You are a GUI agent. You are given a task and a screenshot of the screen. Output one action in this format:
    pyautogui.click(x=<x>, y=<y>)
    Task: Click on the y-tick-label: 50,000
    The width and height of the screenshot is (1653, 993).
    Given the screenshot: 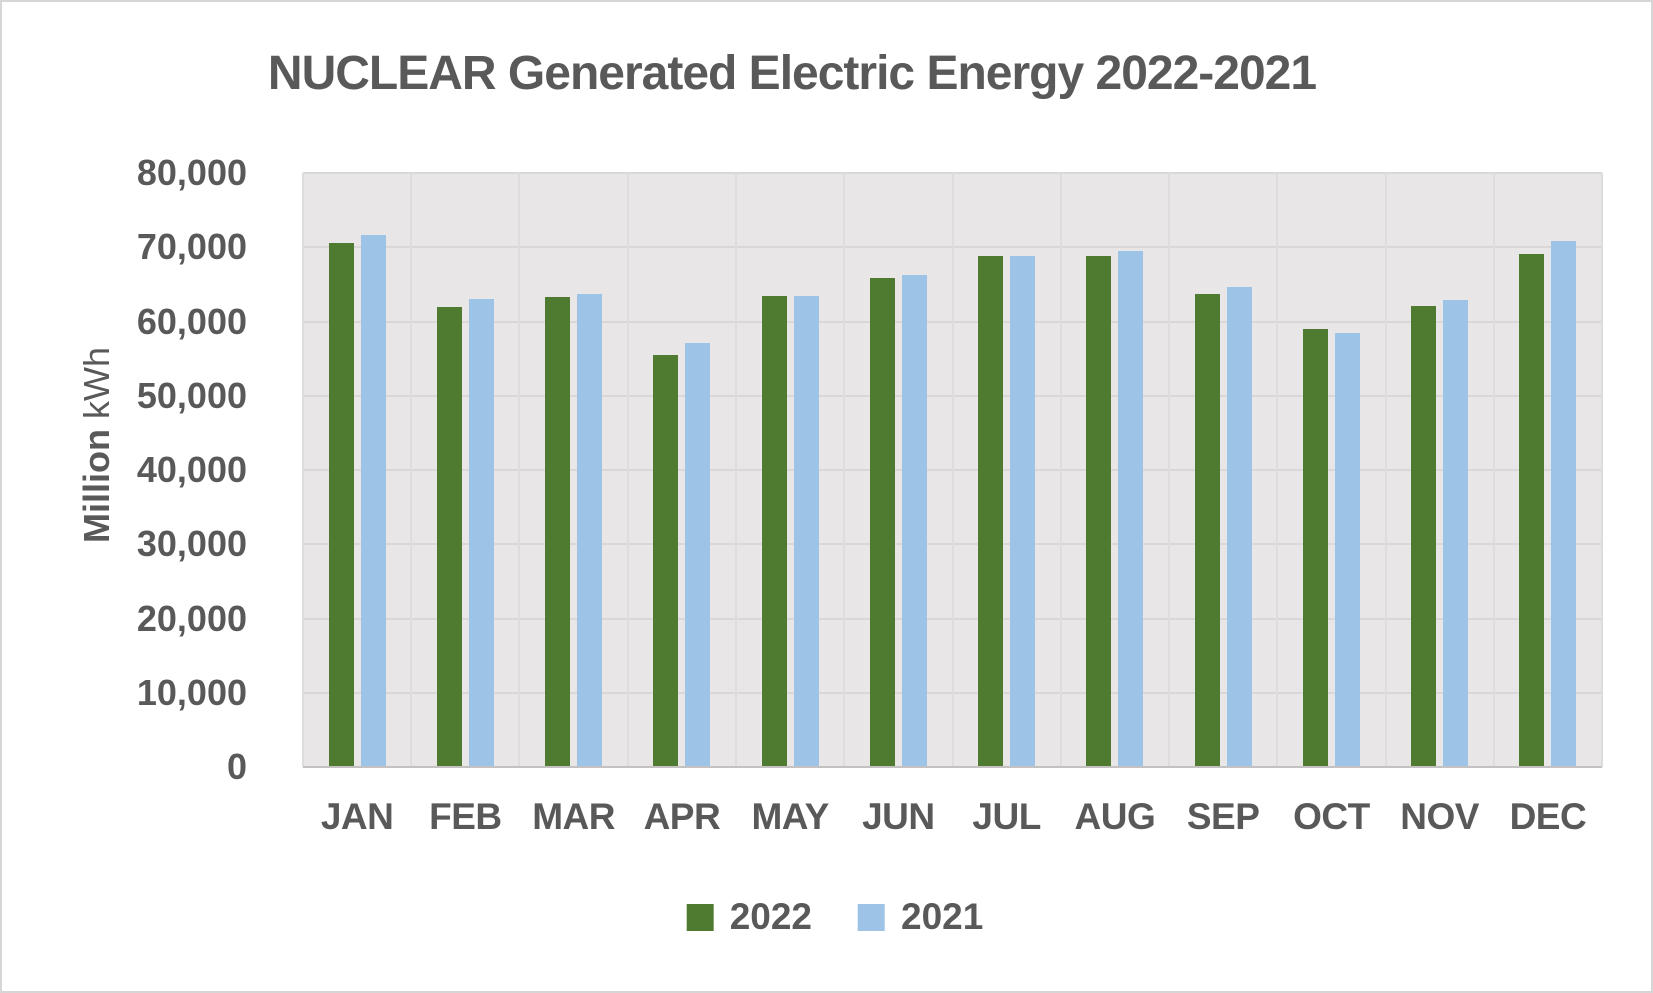 What is the action you would take?
    pyautogui.click(x=191, y=395)
    